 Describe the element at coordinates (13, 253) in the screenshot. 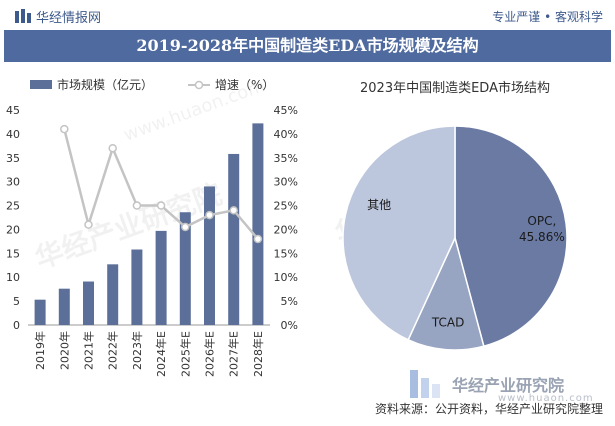

I see `y-left-tick-label: 15` at that location.